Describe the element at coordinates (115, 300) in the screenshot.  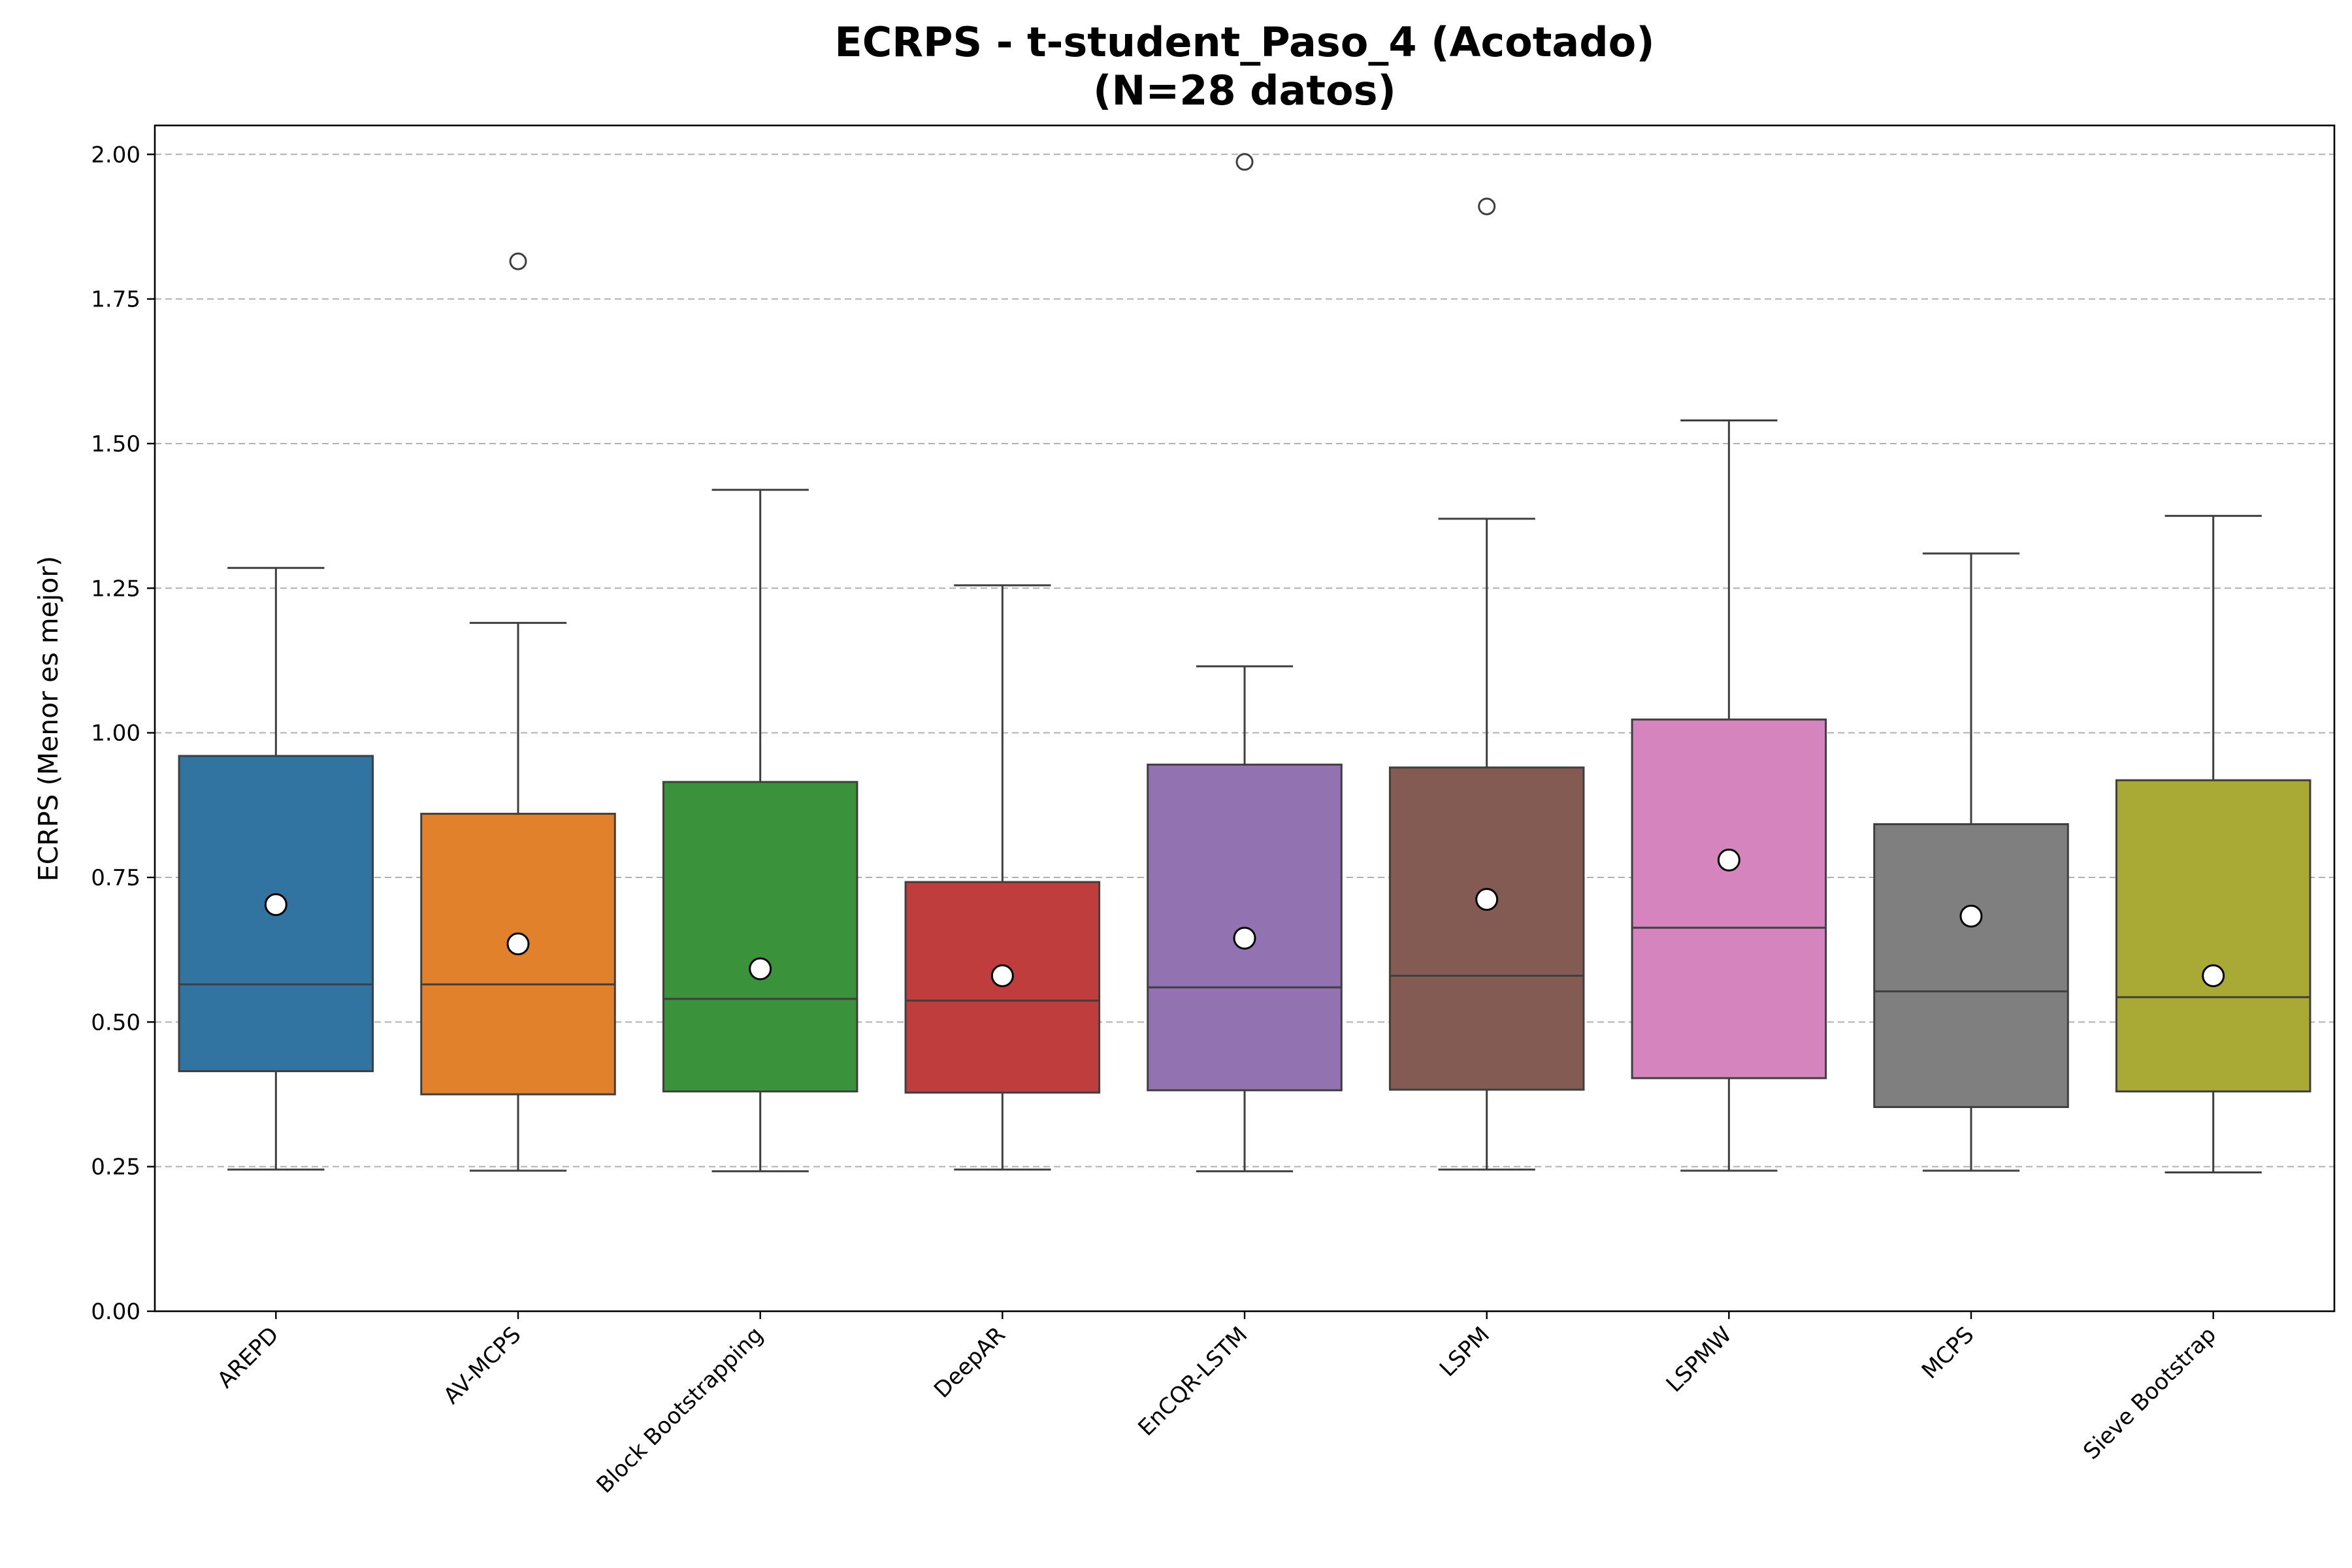
I see `y-tick-label: 1.75` at that location.